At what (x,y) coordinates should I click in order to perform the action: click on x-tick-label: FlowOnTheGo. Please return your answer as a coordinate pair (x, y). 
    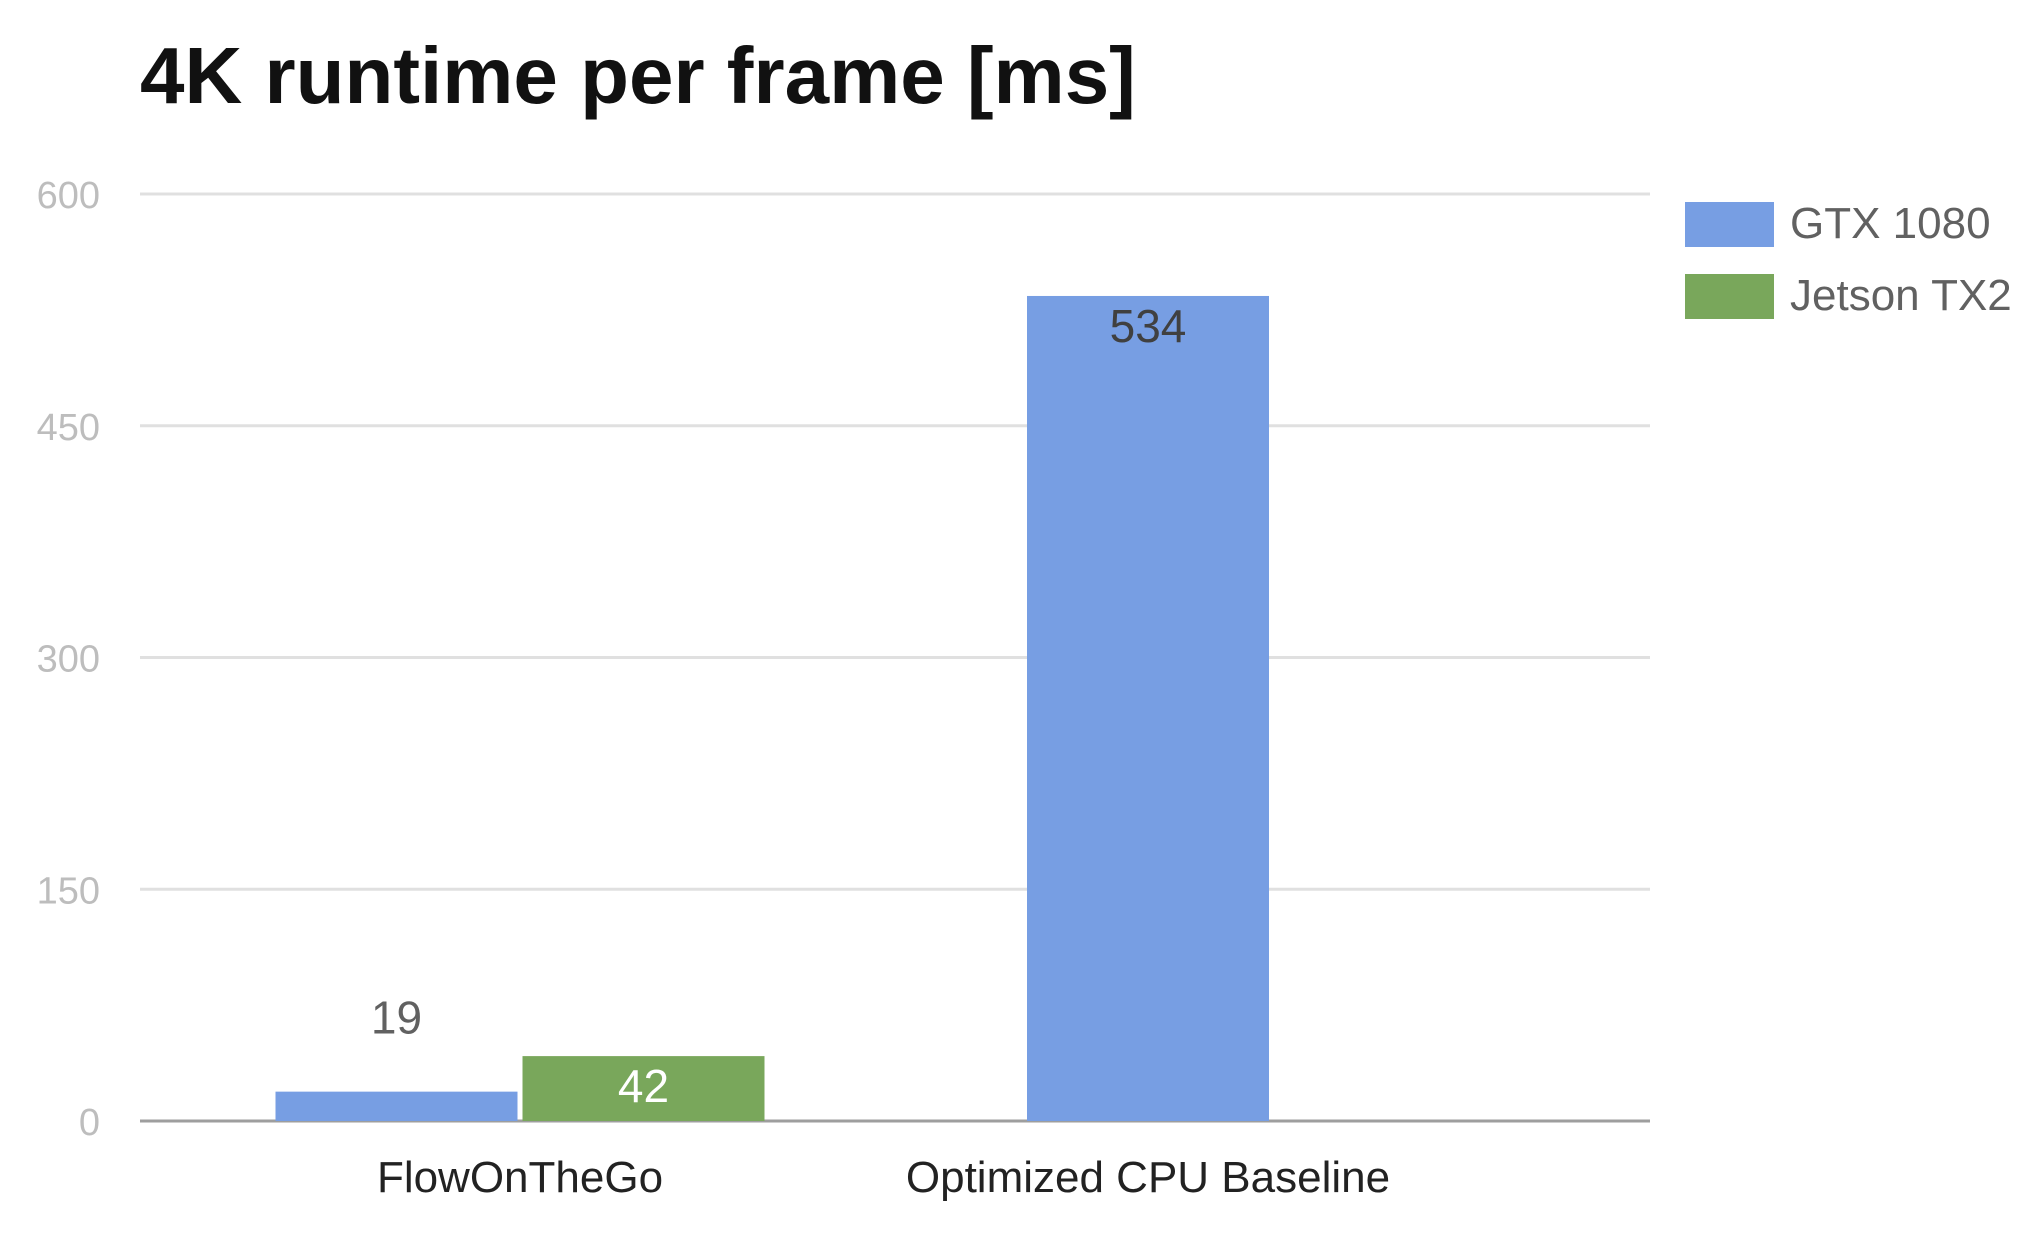
    Looking at the image, I should click on (520, 1177).